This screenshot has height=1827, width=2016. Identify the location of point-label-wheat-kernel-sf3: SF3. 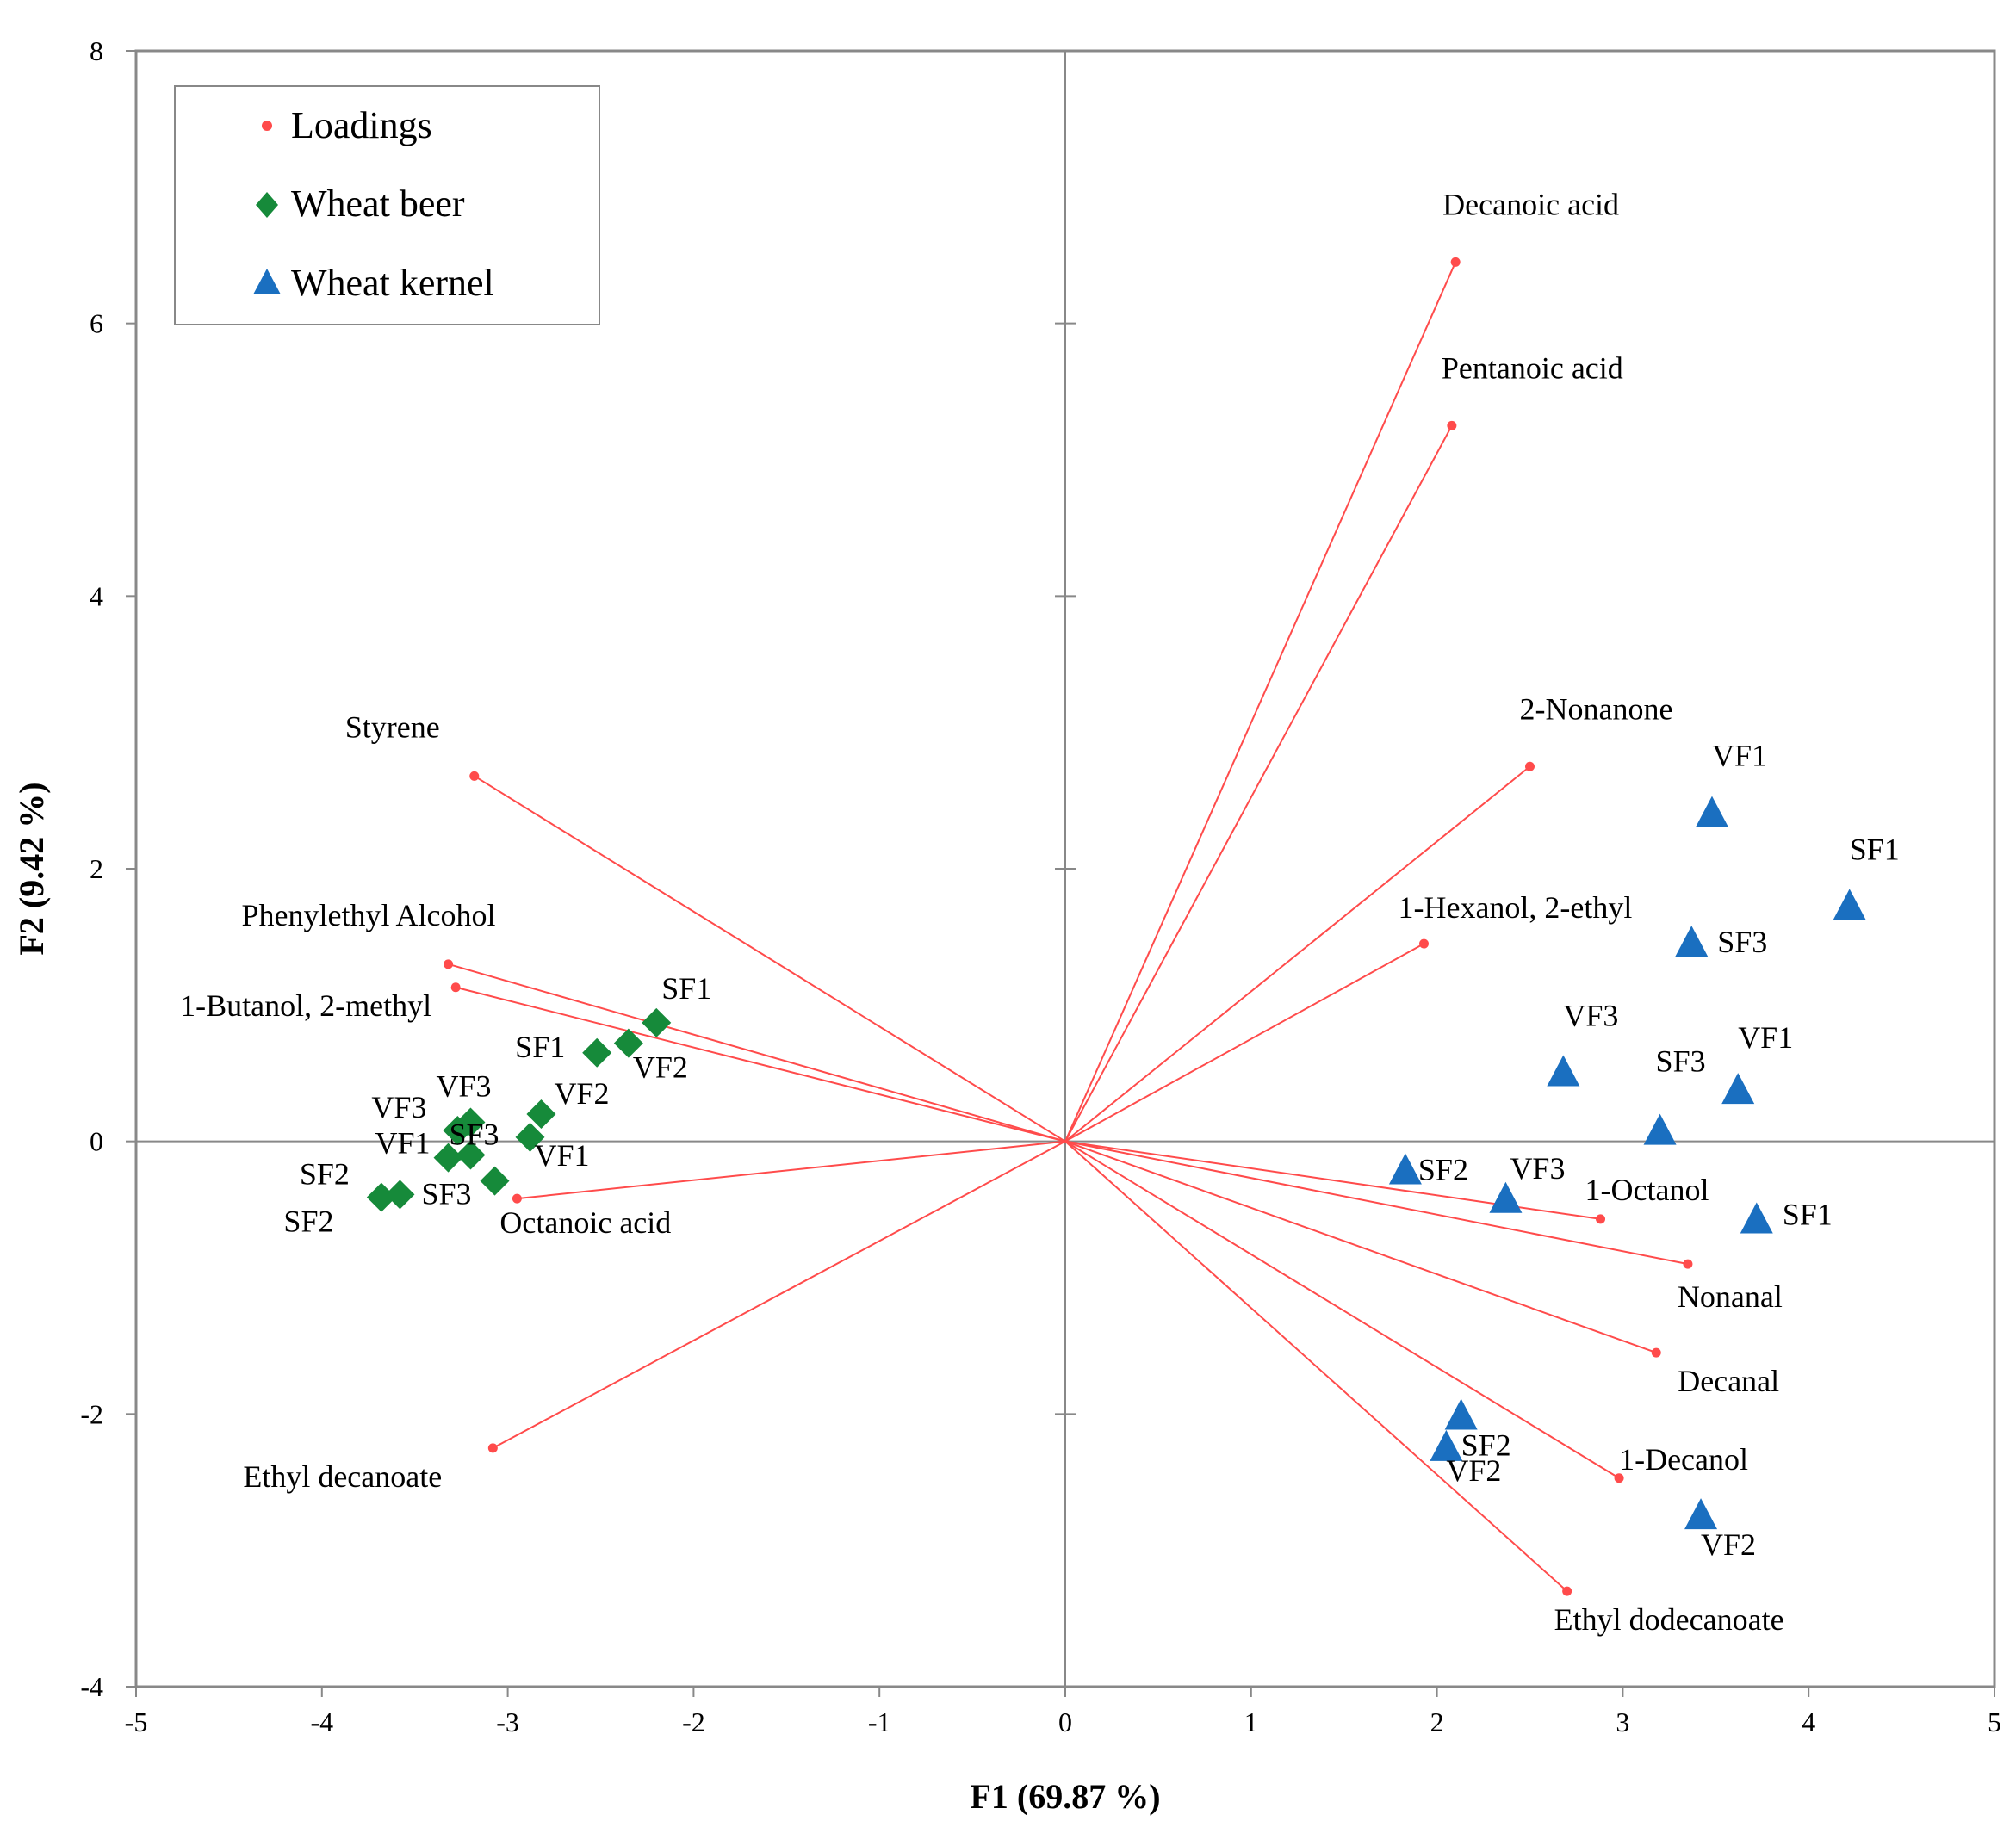
(1742, 942).